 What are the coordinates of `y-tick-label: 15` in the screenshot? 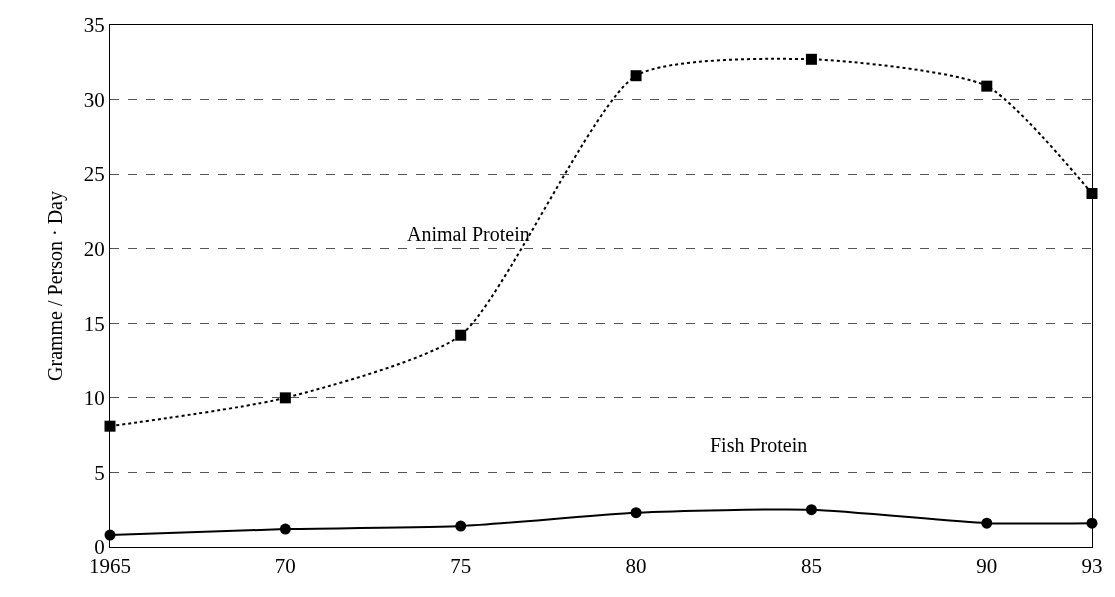 It's located at (94, 323).